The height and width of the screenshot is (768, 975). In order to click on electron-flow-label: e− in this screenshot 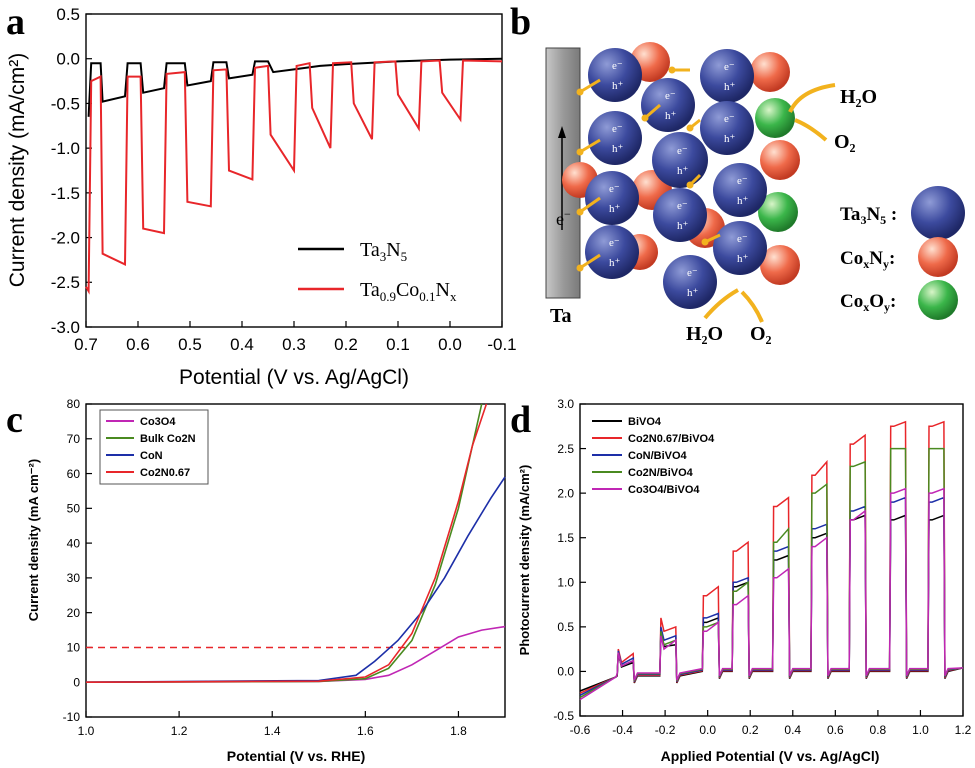, I will do `click(563, 218)`.